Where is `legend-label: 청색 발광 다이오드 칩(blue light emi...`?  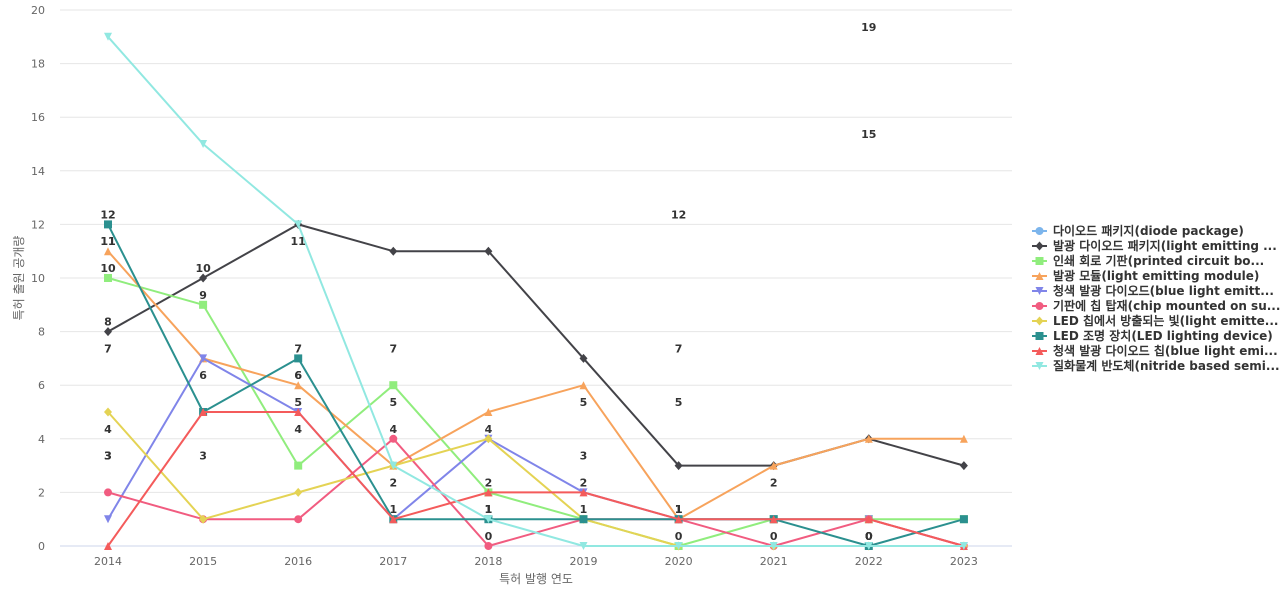
legend-label: 청색 발광 다이오드 칩(blue light emi... is located at coordinates (1165, 350).